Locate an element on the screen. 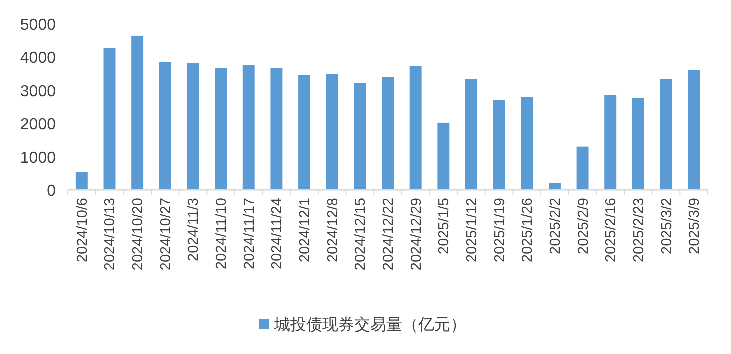 The image size is (731, 354). x-tick-label: 2025/2/16 is located at coordinates (612, 230).